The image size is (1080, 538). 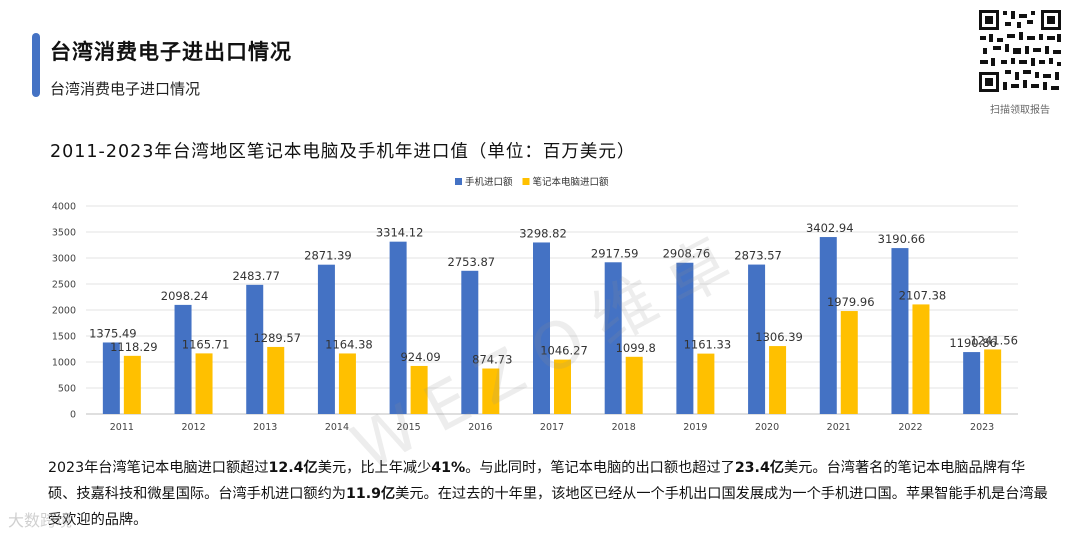 What do you see at coordinates (64, 285) in the screenshot?
I see `y-tick-label: 2500` at bounding box center [64, 285].